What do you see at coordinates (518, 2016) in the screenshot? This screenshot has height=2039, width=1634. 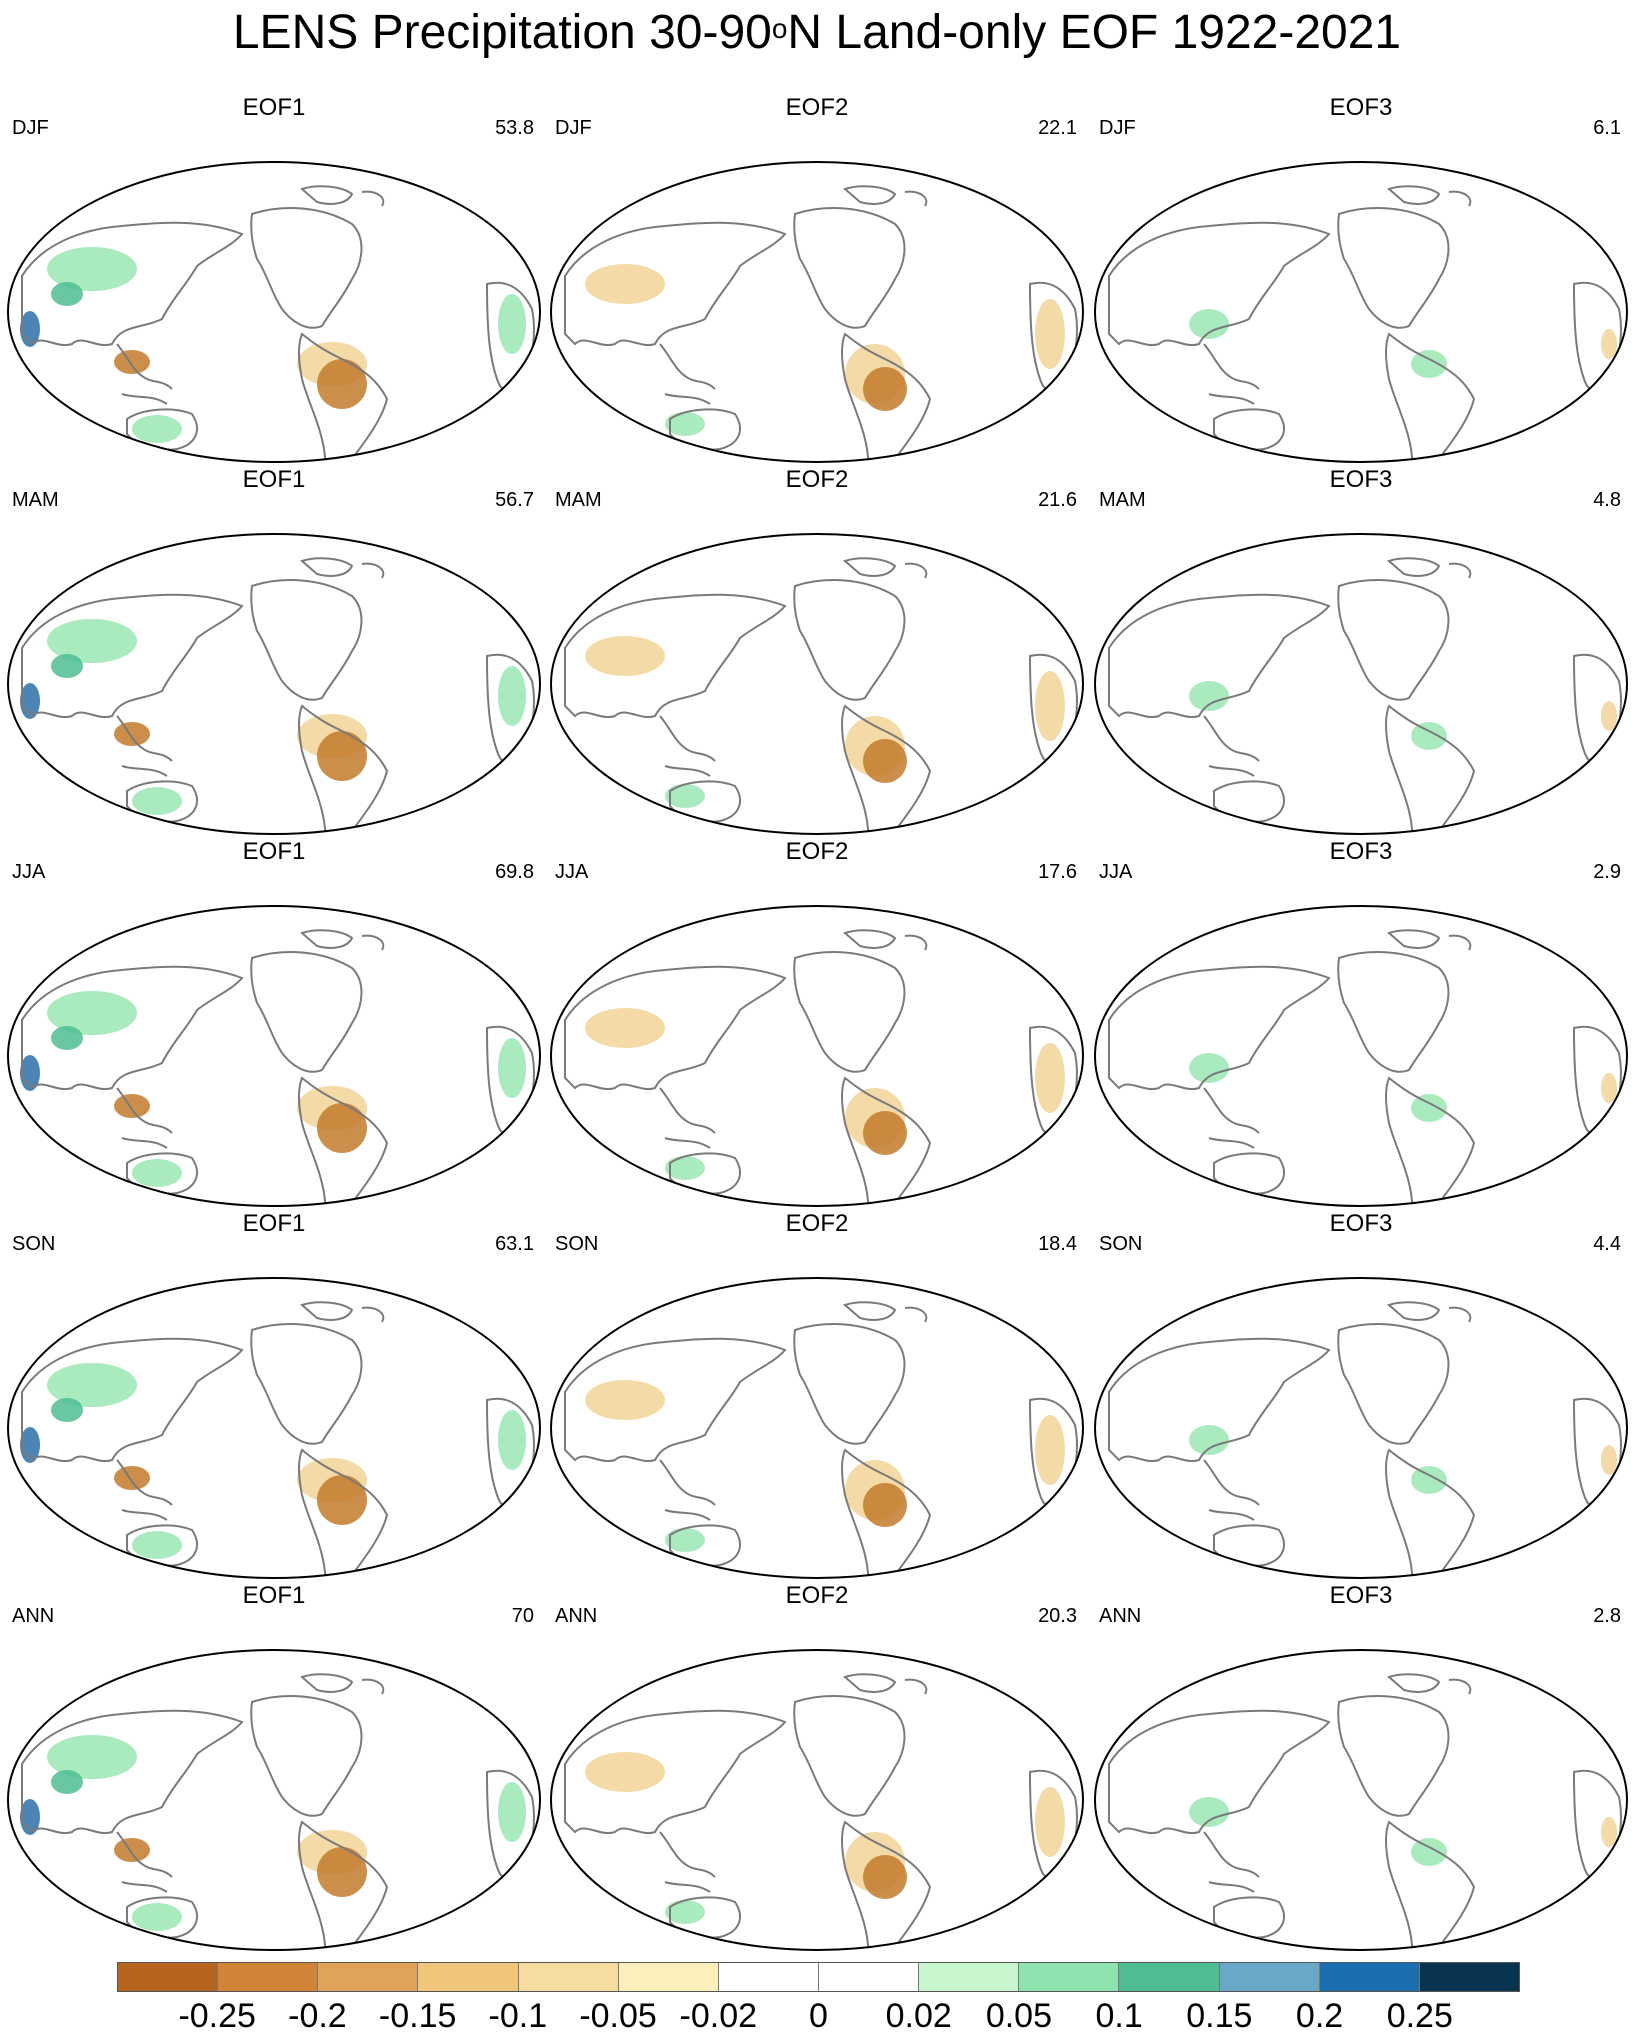 I see `colorbar-tick-label: -0.1` at bounding box center [518, 2016].